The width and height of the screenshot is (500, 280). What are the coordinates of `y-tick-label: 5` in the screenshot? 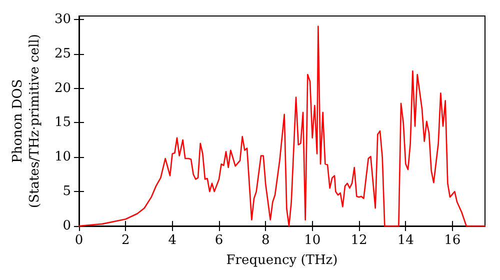 It's located at (66, 192).